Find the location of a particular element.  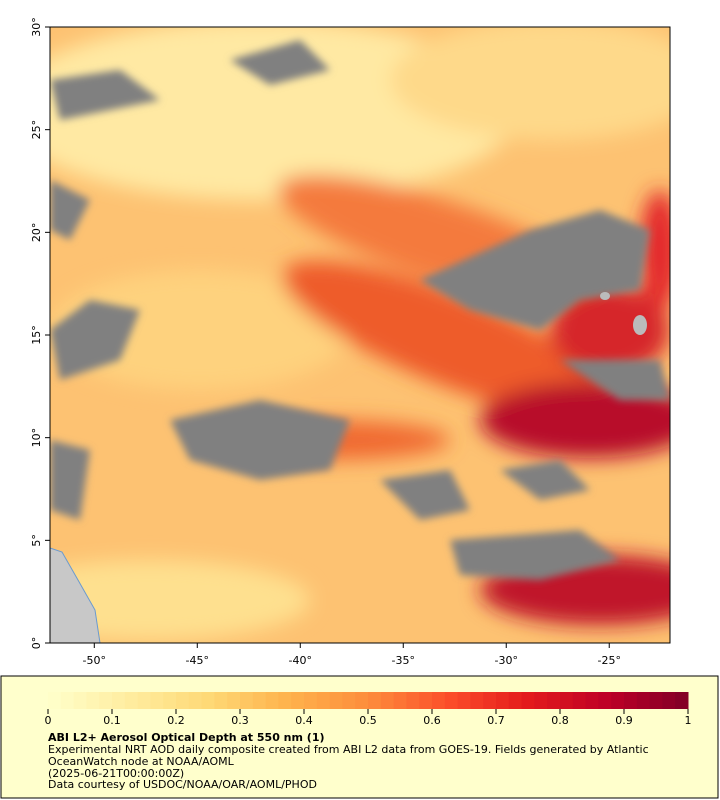

y-tick-label: 0° is located at coordinates (36, 643).